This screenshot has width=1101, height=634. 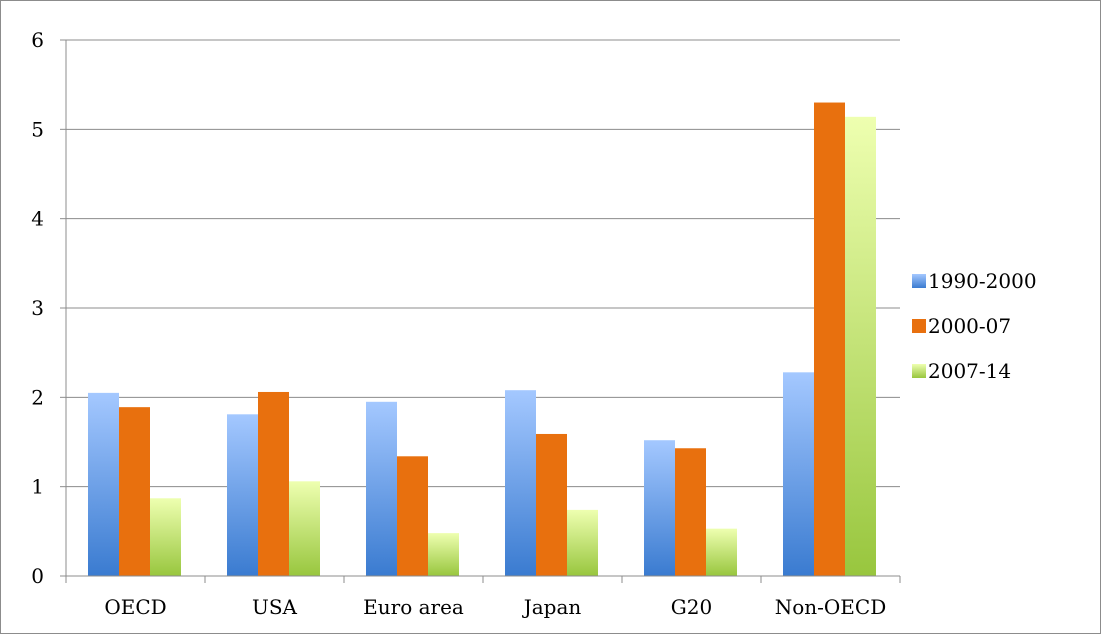 What do you see at coordinates (135, 607) in the screenshot?
I see `x-tick-label: OECD` at bounding box center [135, 607].